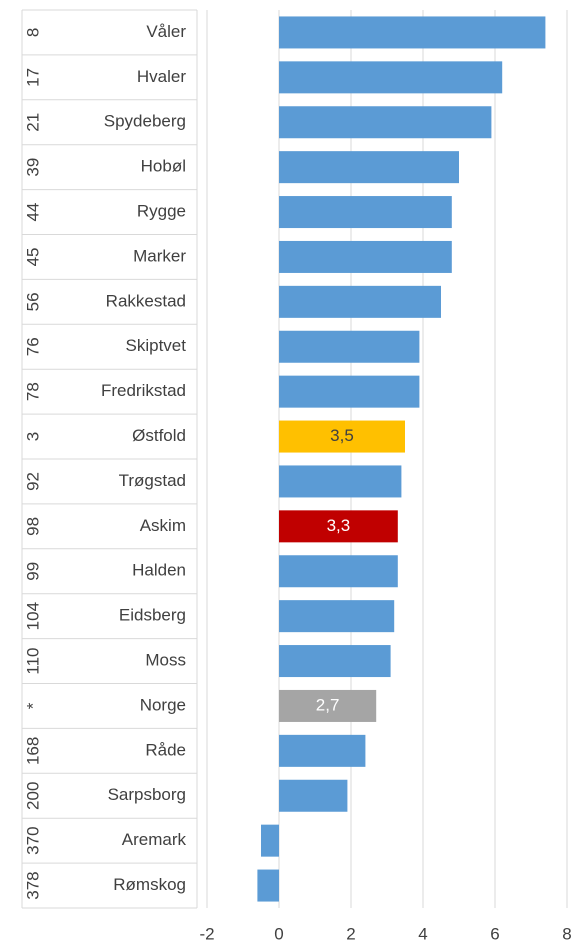 Image resolution: width=576 pixels, height=945 pixels. Describe the element at coordinates (32, 167) in the screenshot. I see `rank-label: 39` at that location.